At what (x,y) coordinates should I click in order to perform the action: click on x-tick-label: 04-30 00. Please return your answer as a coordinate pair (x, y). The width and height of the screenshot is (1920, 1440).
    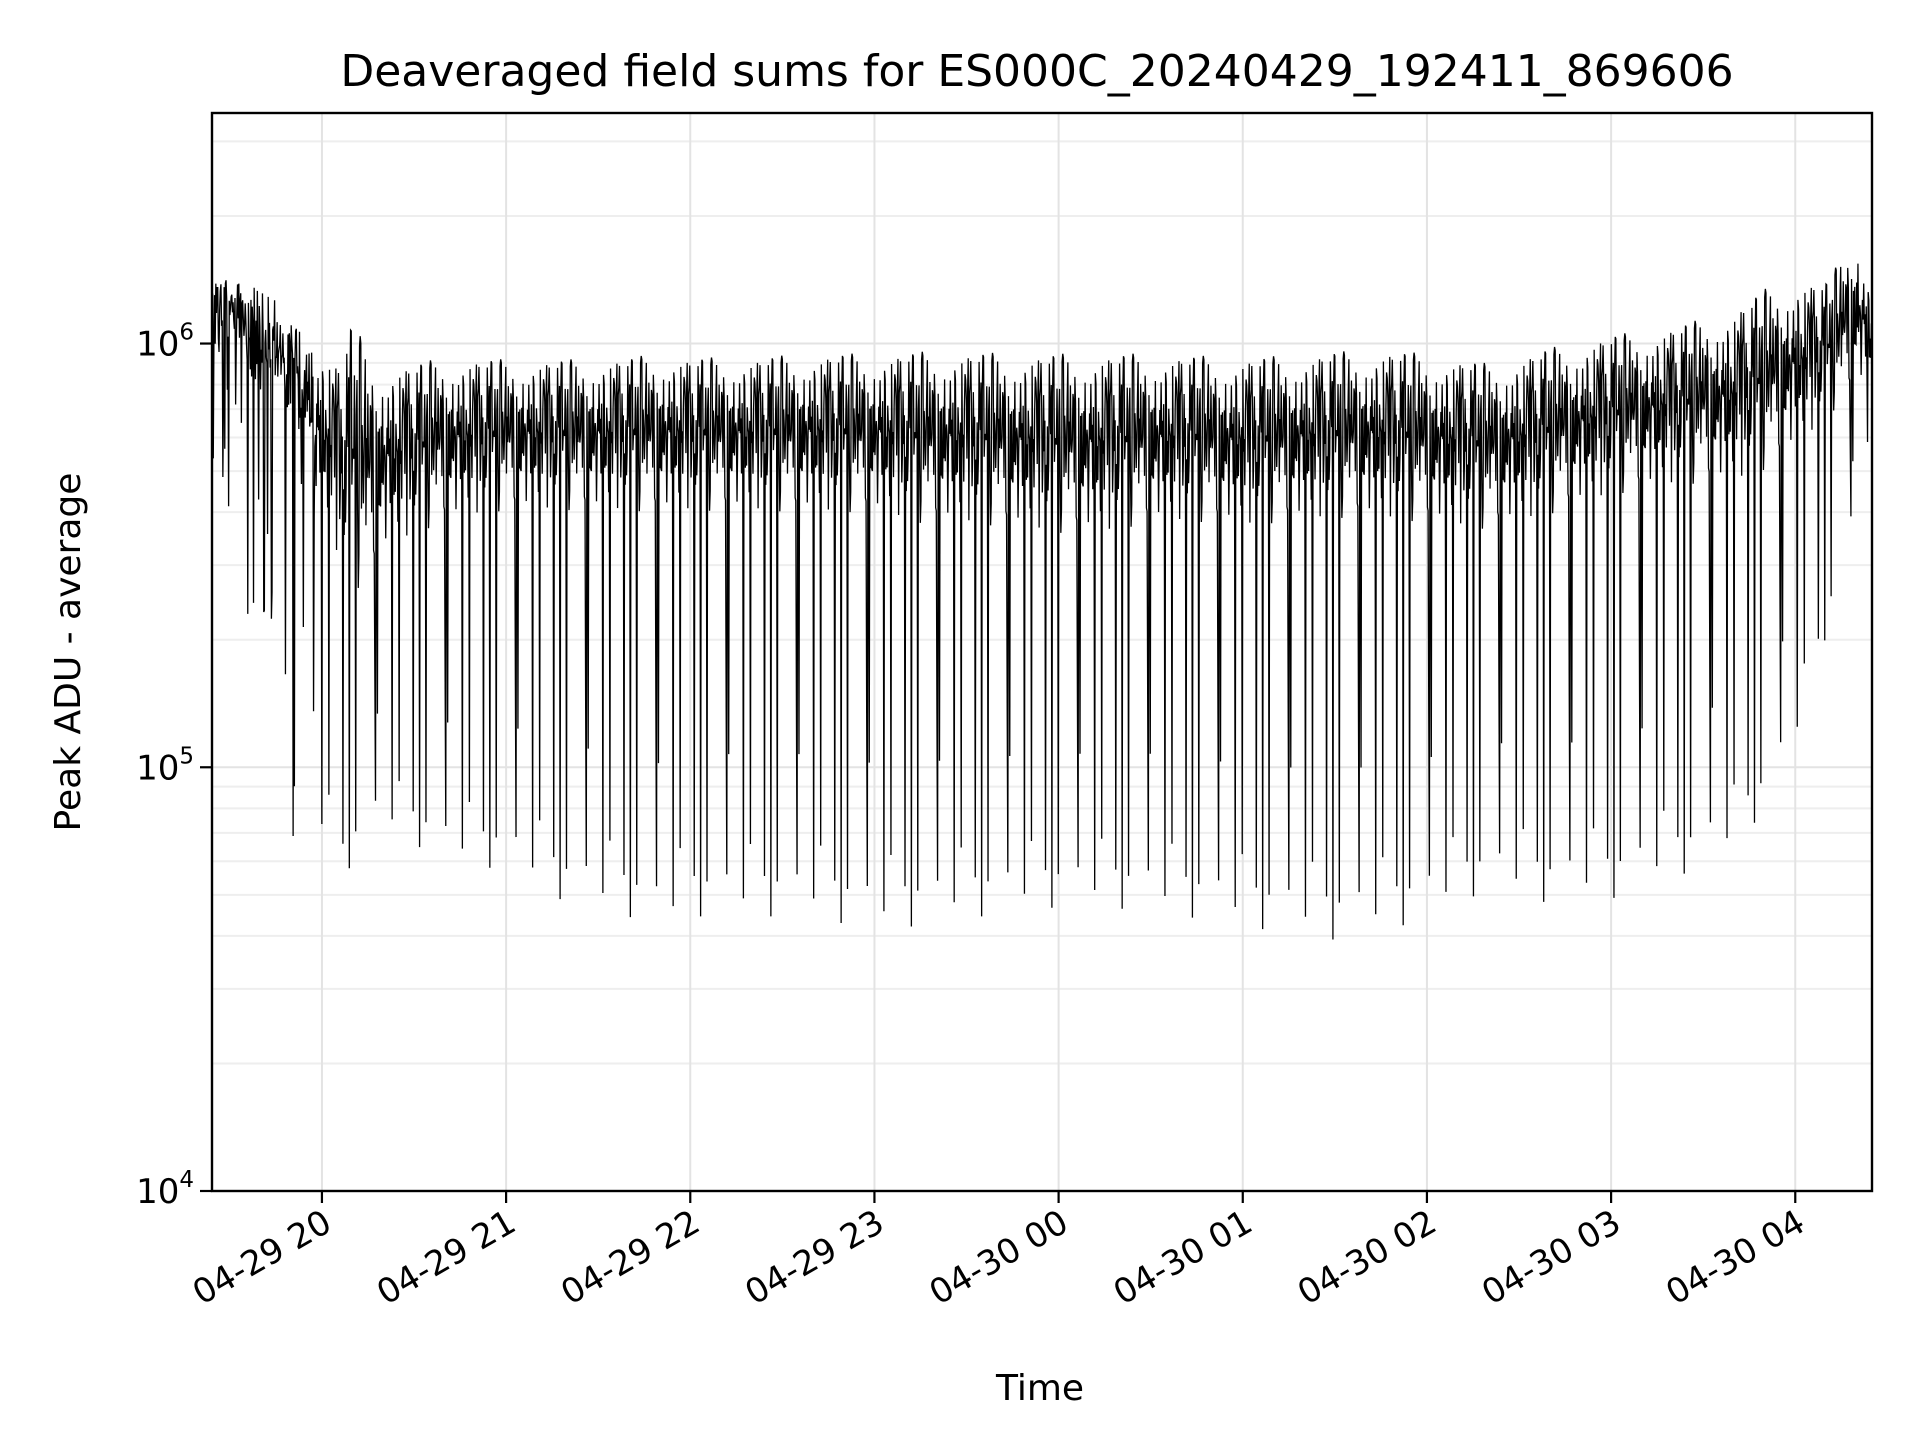
    Looking at the image, I should click on (999, 1257).